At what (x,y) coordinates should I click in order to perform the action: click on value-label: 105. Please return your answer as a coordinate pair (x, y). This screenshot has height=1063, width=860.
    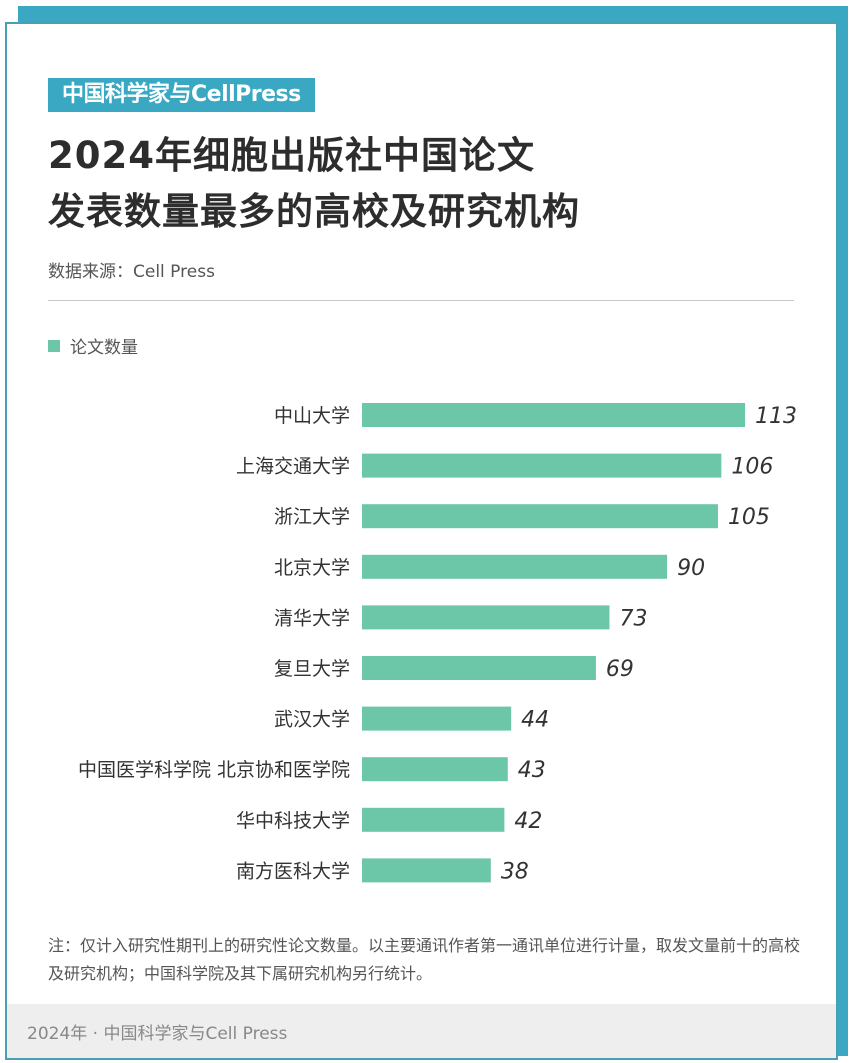
    Looking at the image, I should click on (749, 517).